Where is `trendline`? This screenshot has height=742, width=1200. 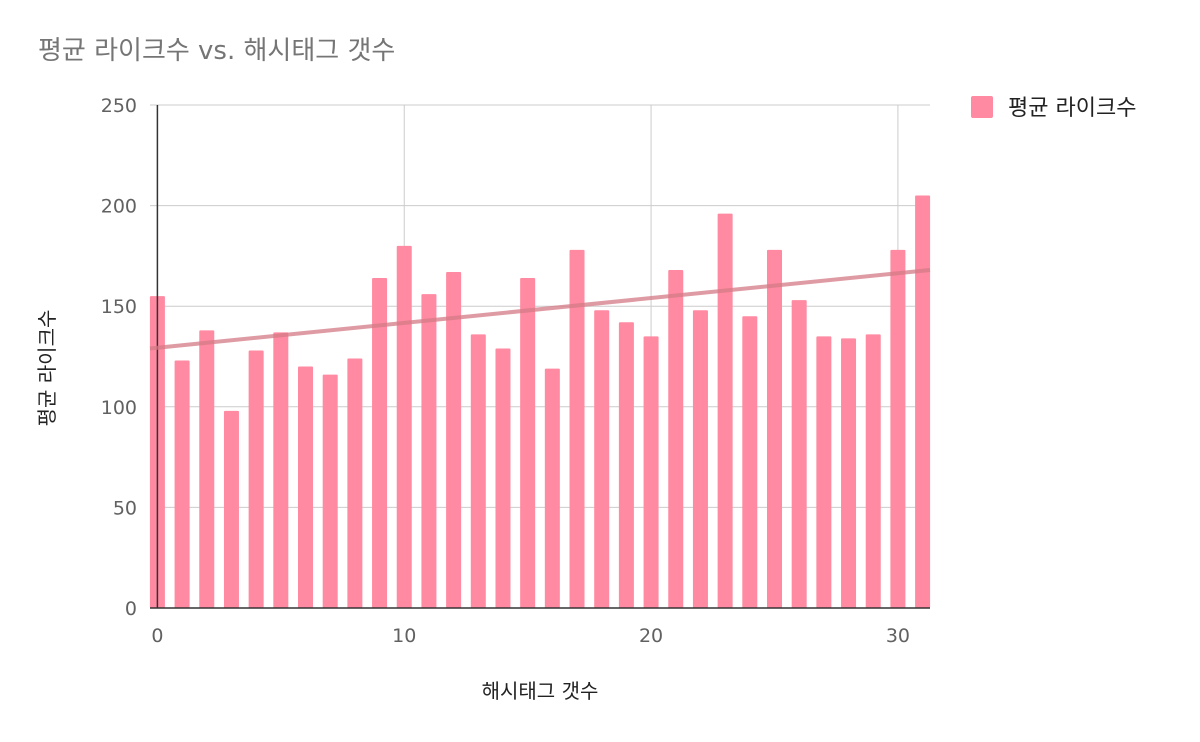 trendline is located at coordinates (540, 309).